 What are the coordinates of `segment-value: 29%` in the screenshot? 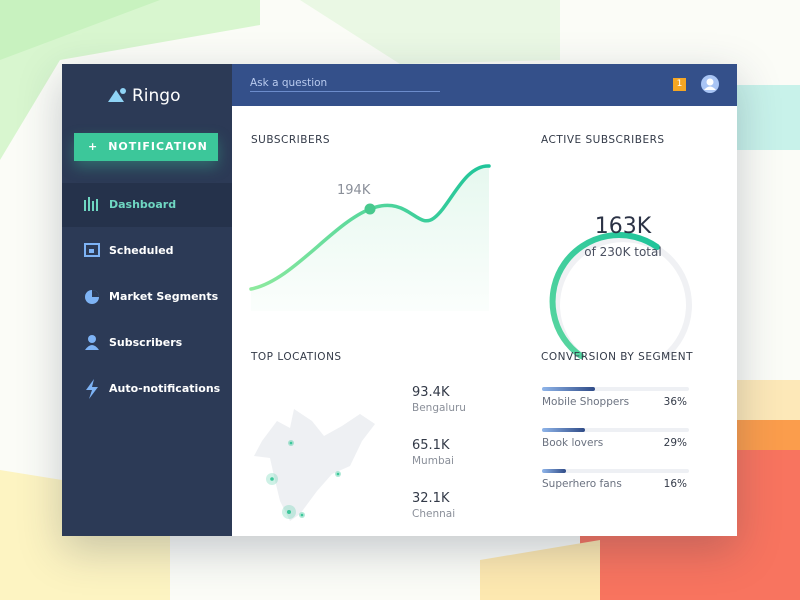 It's located at (675, 443).